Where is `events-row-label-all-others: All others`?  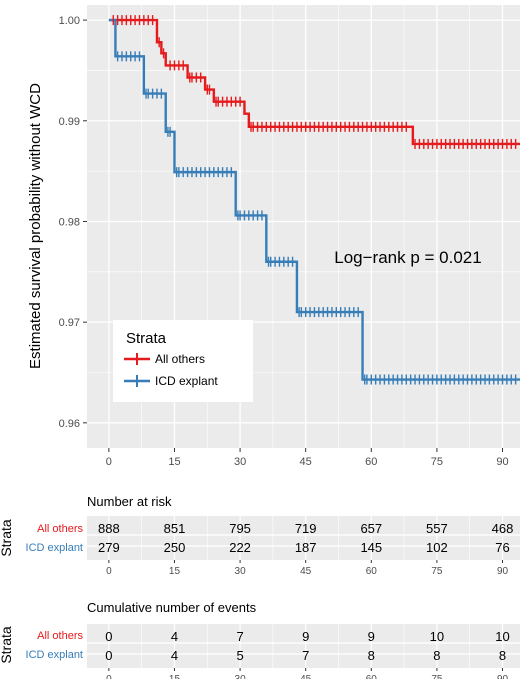 events-row-label-all-others: All others is located at coordinates (60, 636).